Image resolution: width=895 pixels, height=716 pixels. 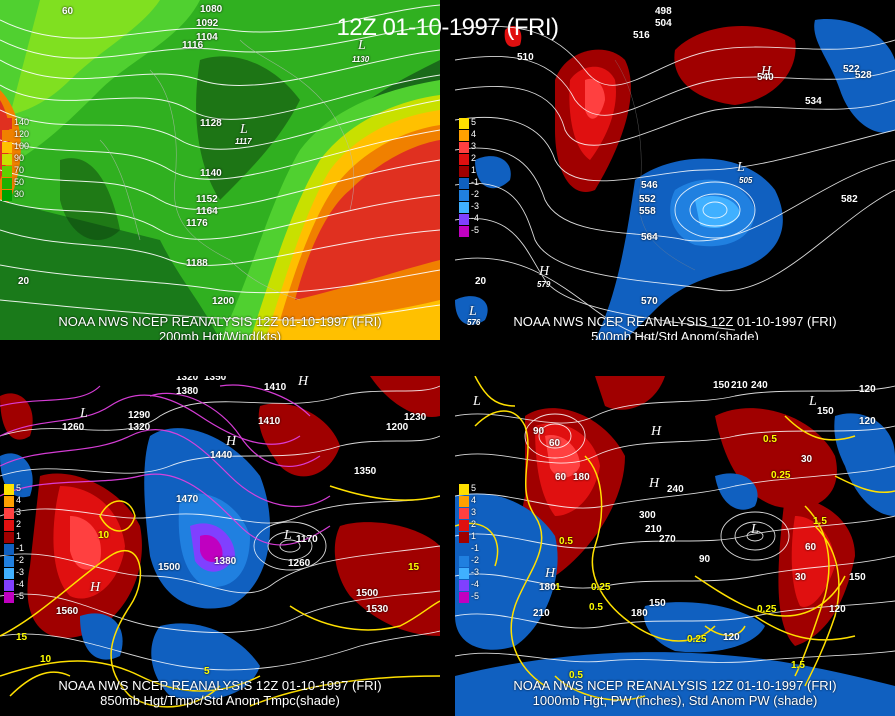 I want to click on temp-label: 10, so click(x=46, y=659).